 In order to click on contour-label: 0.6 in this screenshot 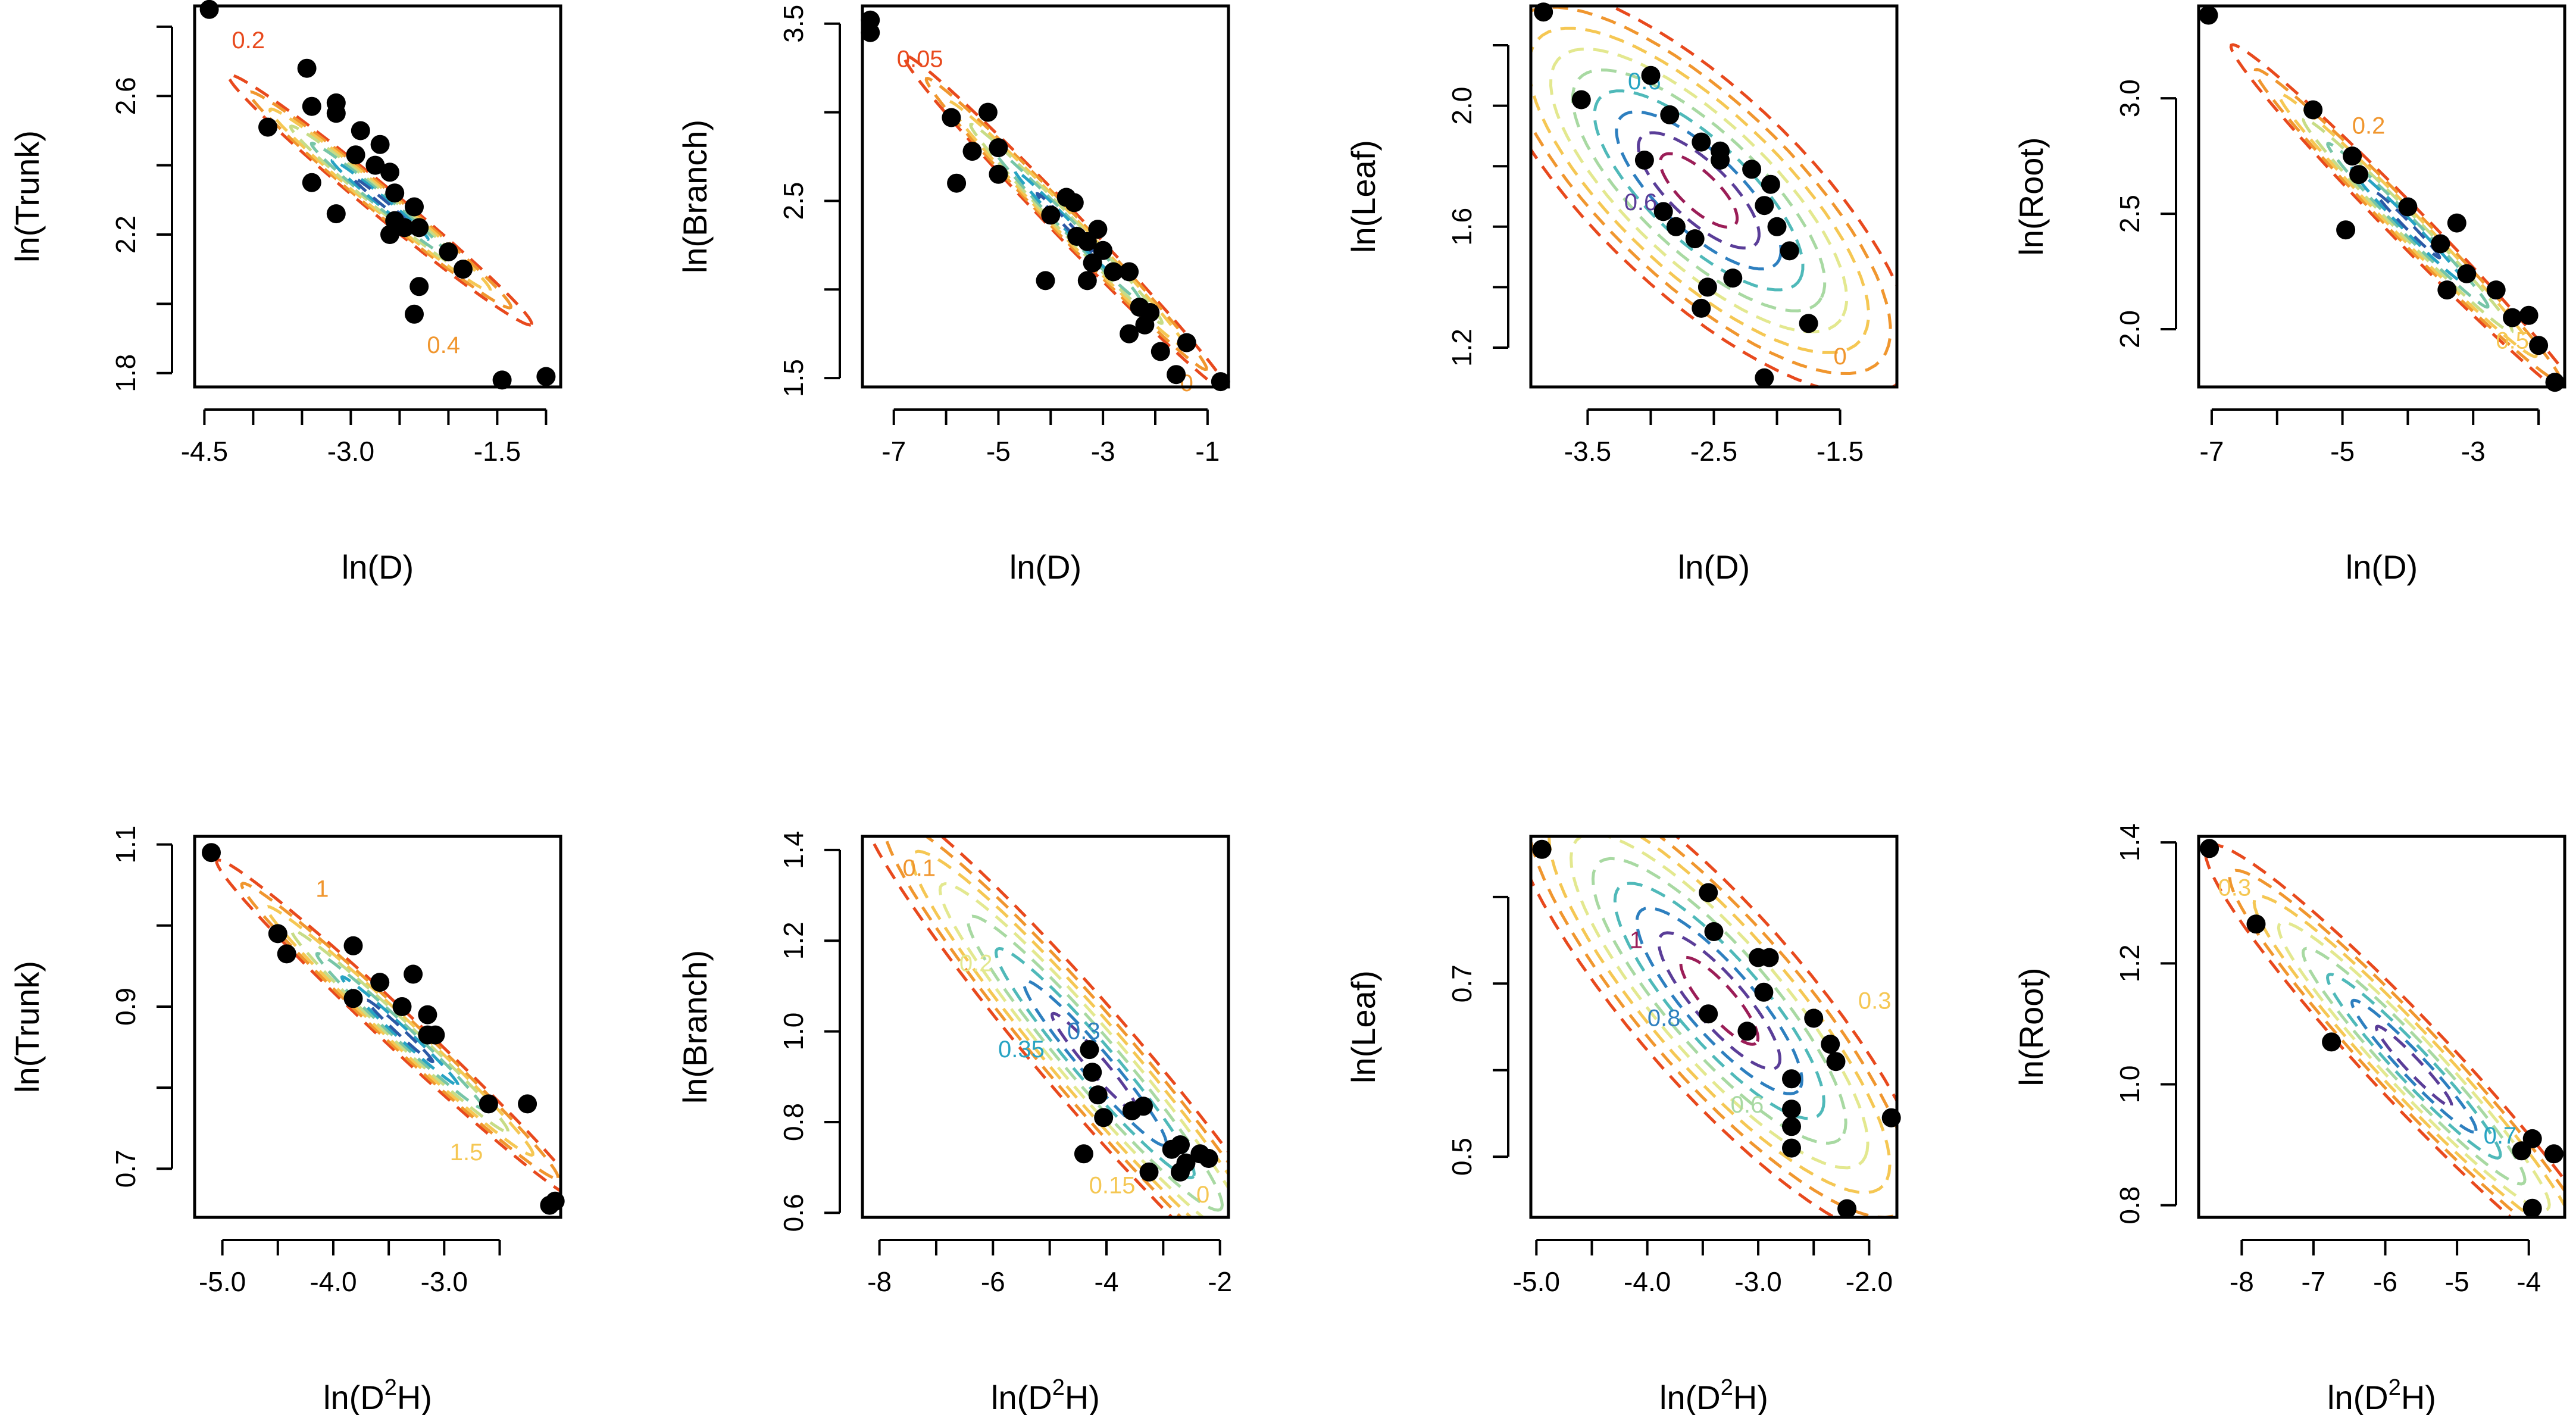, I will do `click(1747, 1105)`.